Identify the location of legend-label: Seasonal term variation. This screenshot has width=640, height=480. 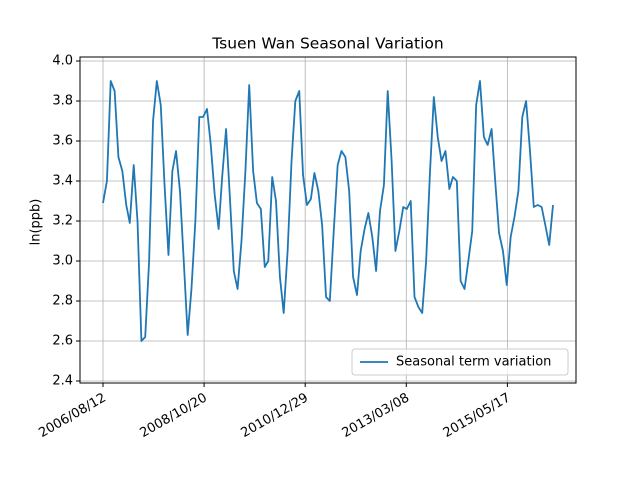
(473, 362).